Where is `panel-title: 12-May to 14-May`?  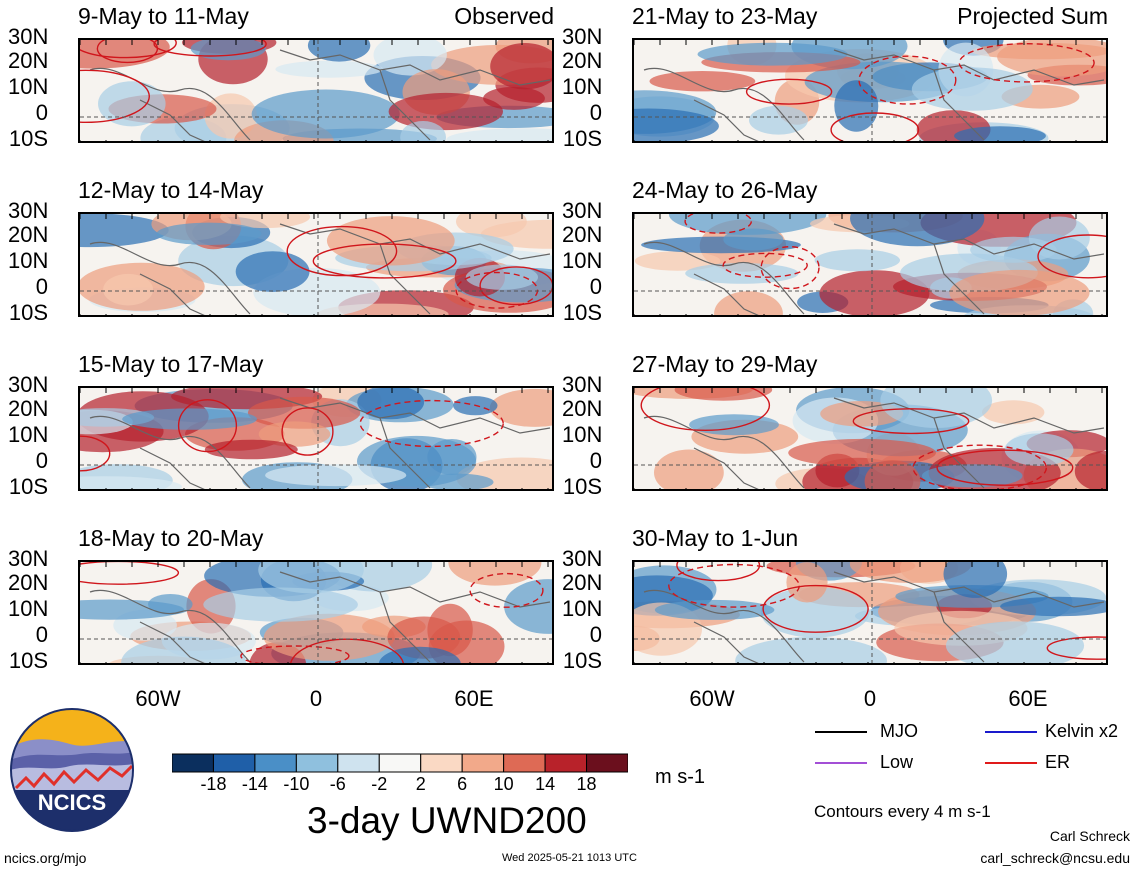 panel-title: 12-May to 14-May is located at coordinates (171, 190).